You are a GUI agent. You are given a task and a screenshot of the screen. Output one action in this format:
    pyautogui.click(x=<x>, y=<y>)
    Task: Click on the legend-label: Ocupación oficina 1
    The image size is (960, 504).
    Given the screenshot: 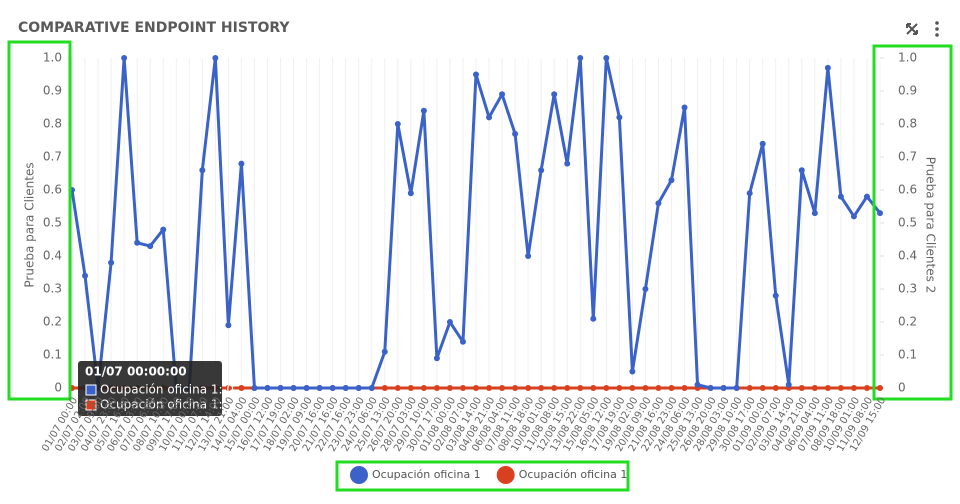 What is the action you would take?
    pyautogui.click(x=426, y=474)
    